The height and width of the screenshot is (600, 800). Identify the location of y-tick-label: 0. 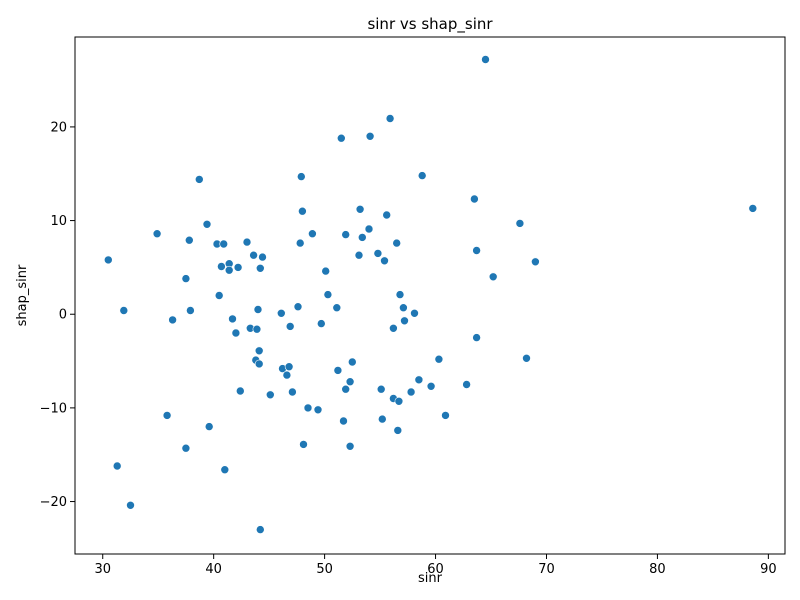
(63, 315).